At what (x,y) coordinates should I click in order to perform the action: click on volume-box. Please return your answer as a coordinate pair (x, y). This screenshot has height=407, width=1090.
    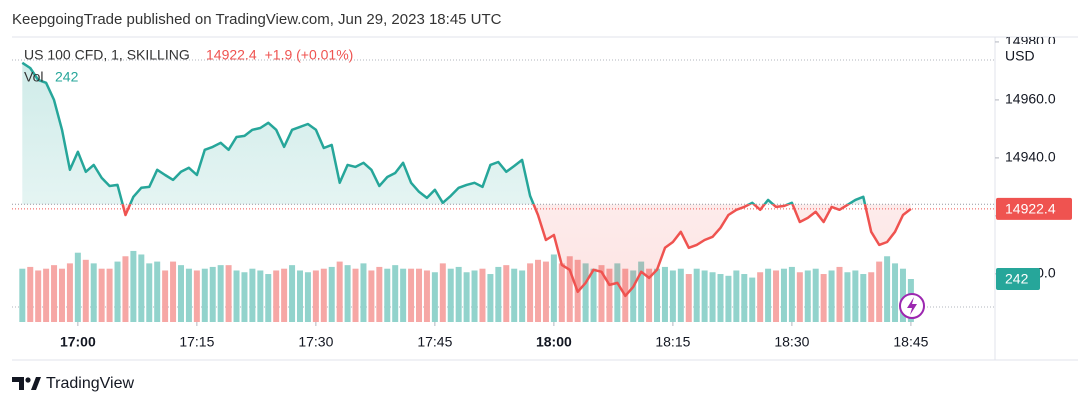
    Looking at the image, I should click on (1018, 279).